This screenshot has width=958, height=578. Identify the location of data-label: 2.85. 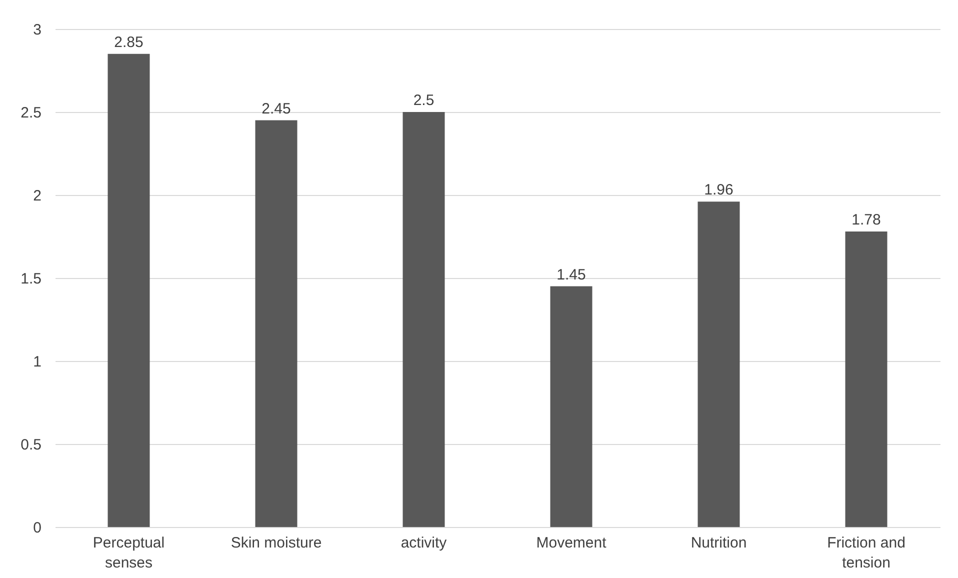
(129, 42).